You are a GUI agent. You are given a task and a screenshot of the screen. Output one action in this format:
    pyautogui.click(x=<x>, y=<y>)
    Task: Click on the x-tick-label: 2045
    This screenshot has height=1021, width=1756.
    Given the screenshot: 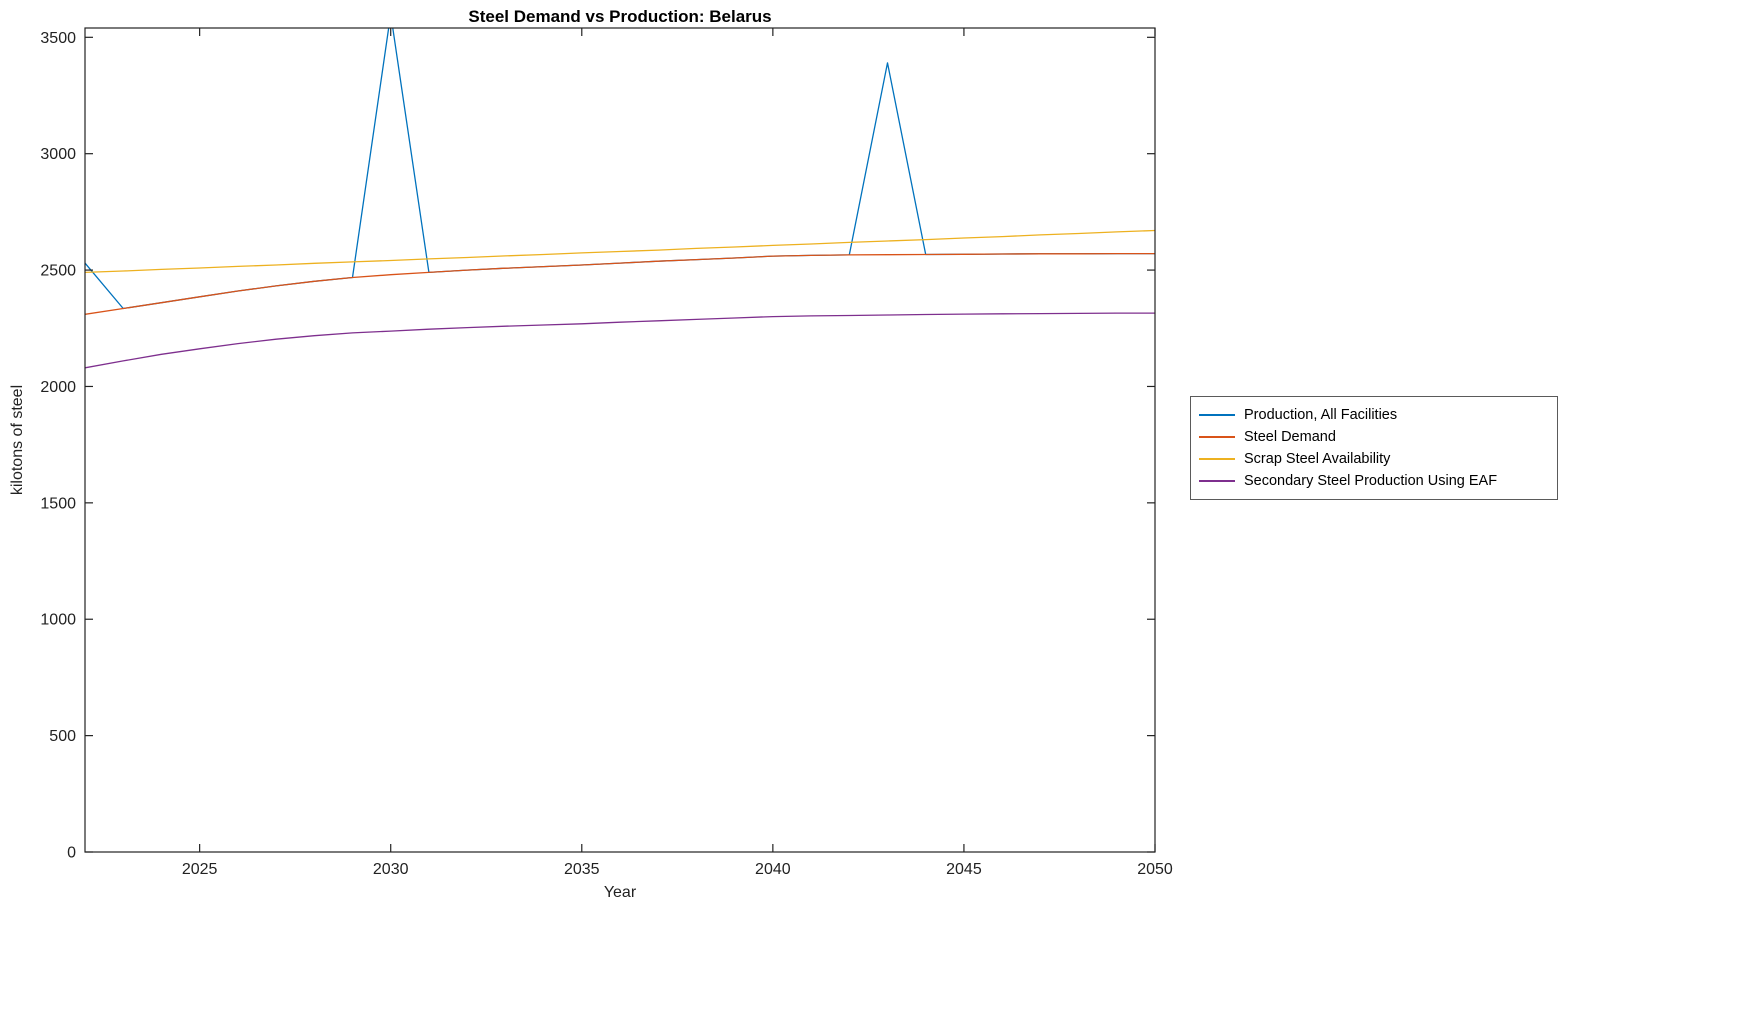 What is the action you would take?
    pyautogui.click(x=964, y=869)
    